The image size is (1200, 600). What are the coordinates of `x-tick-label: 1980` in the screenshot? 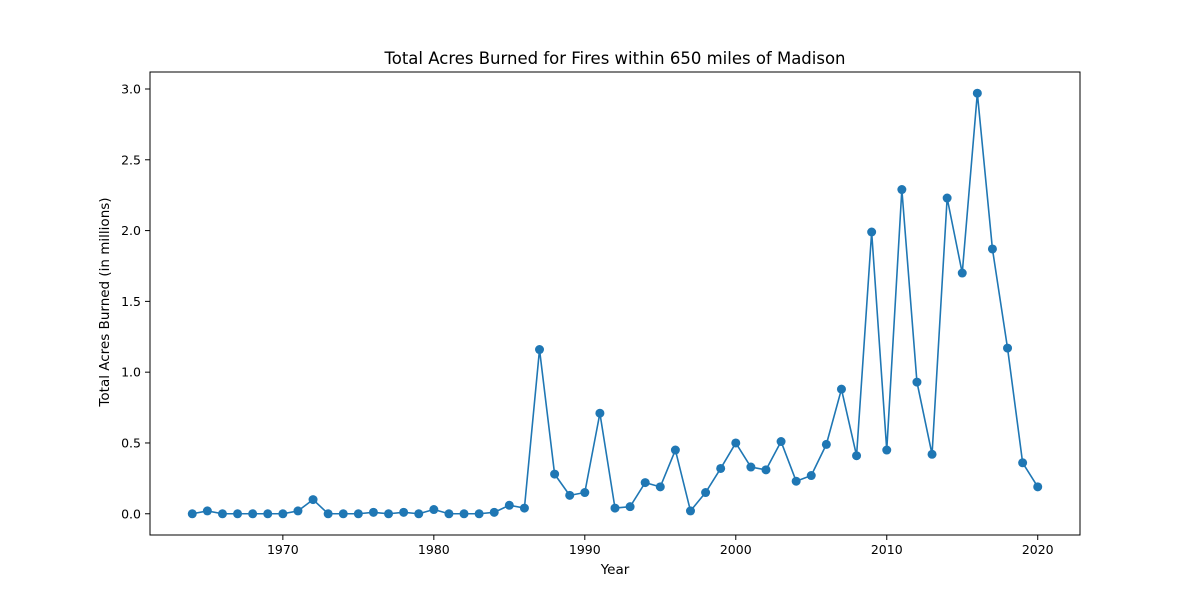 It's located at (434, 549).